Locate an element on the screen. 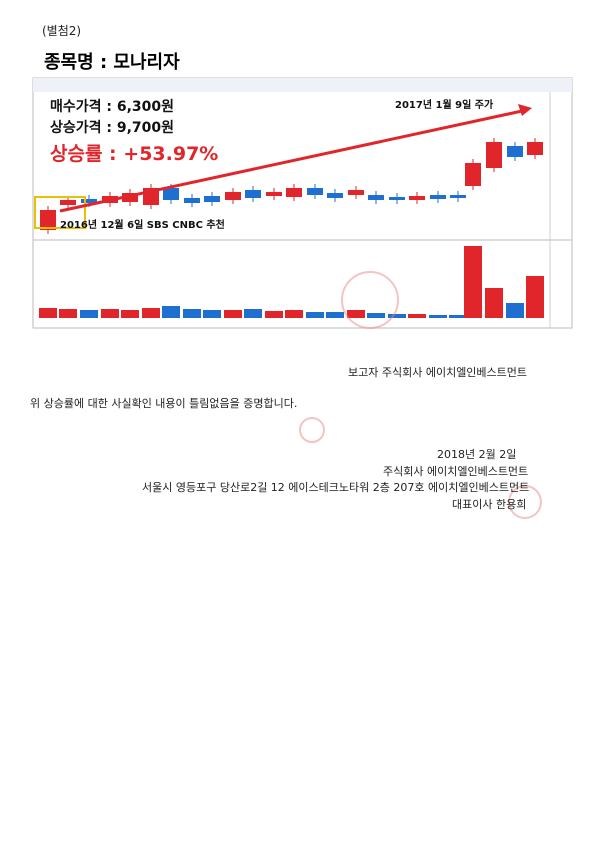  stock-title: 종목명 : 모나리자 is located at coordinates (112, 62).